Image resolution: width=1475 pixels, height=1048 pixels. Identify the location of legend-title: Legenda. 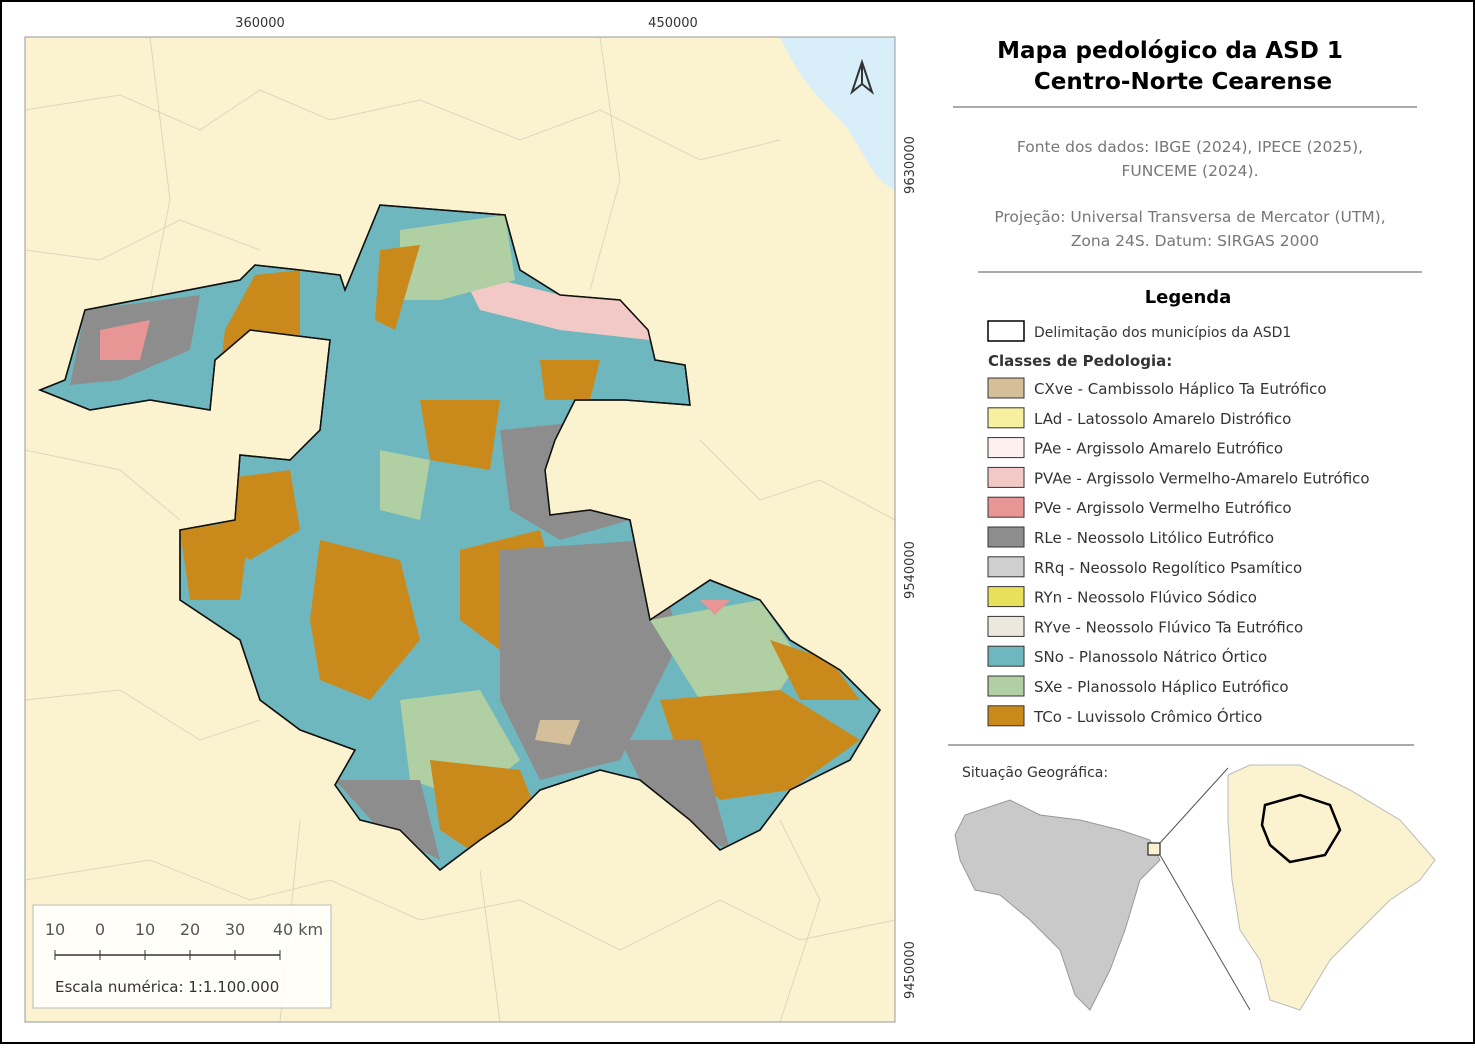
(1188, 297).